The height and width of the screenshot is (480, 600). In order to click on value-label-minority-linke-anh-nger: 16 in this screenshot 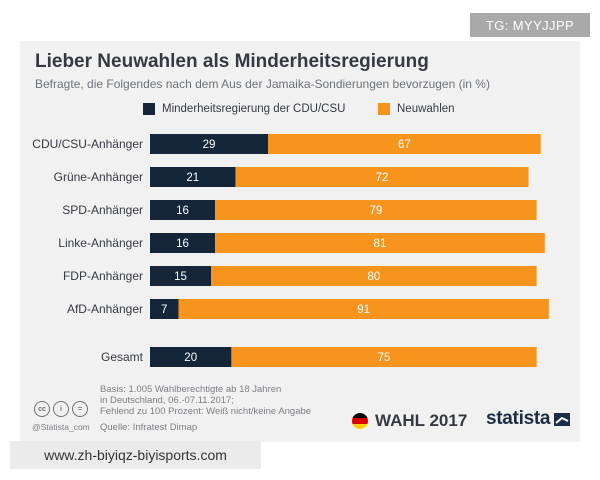, I will do `click(182, 244)`.